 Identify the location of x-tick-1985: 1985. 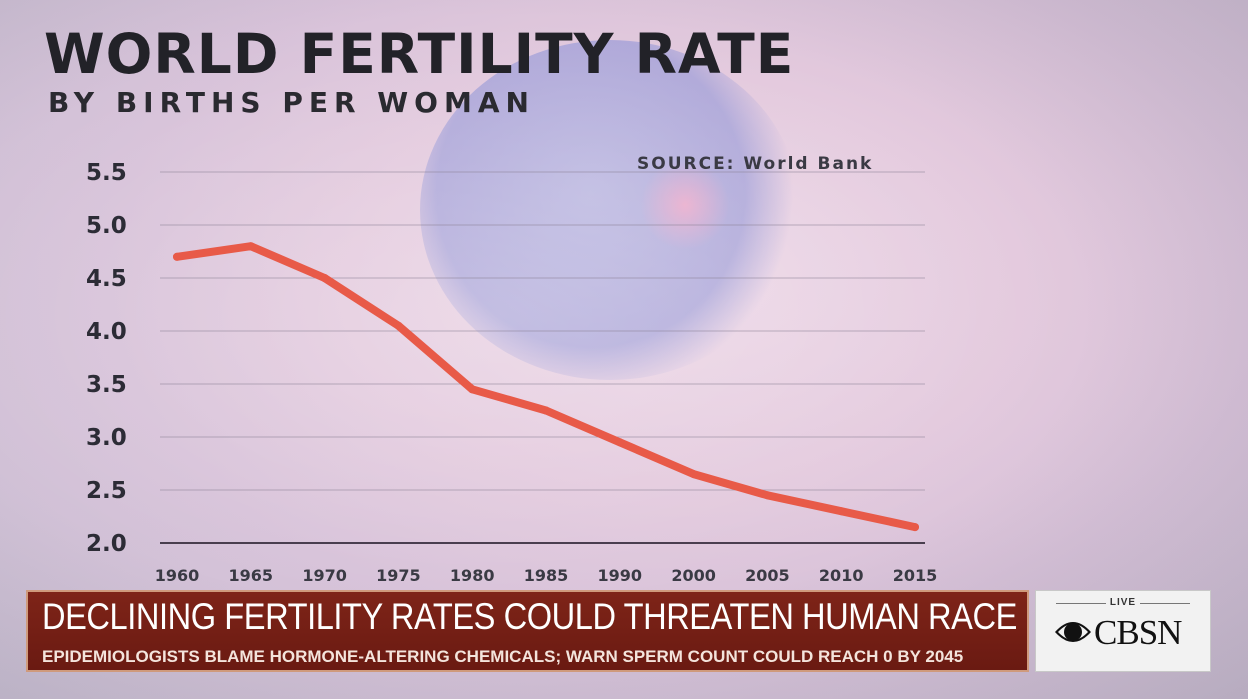
(546, 575).